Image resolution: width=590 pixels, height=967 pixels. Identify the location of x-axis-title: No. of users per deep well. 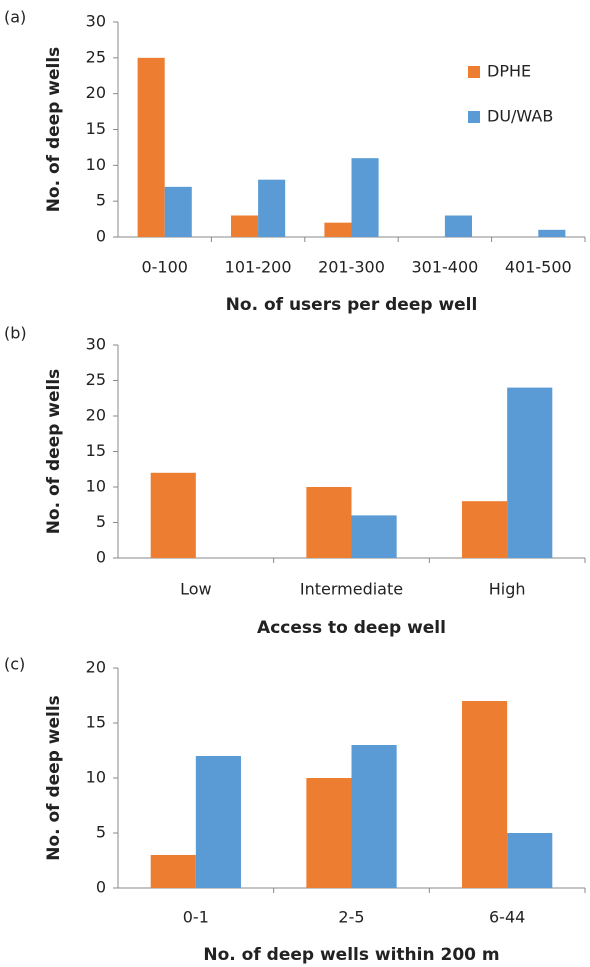
(352, 305).